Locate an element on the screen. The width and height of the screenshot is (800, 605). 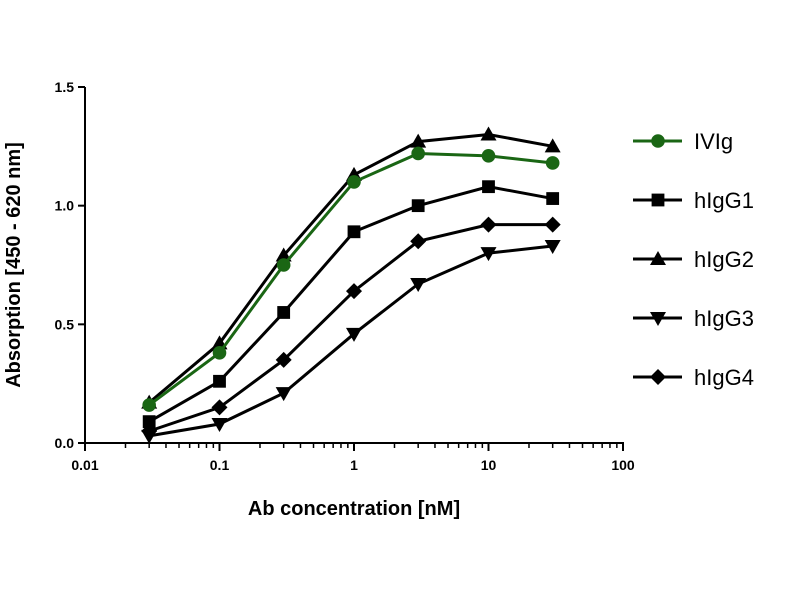
x-tick-label: 100 is located at coordinates (623, 465).